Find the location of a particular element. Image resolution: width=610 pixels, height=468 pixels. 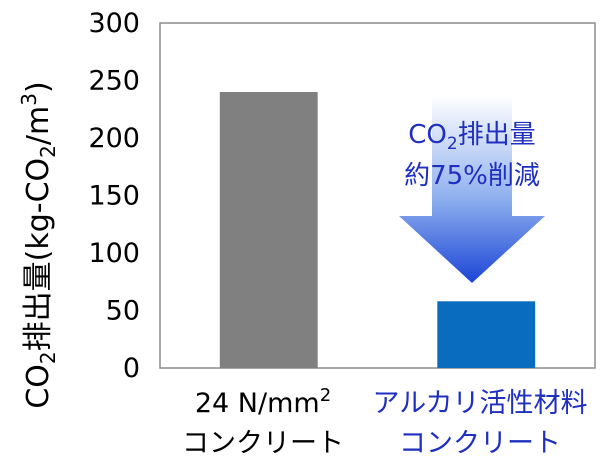

annotation-line-2: 約75%削減 is located at coordinates (472, 176).